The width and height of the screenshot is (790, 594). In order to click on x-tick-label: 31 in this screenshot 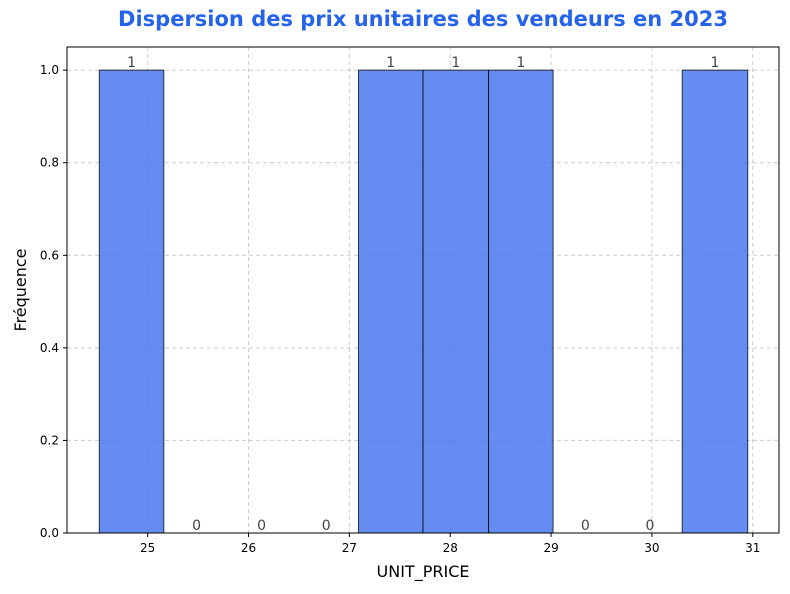, I will do `click(752, 548)`.